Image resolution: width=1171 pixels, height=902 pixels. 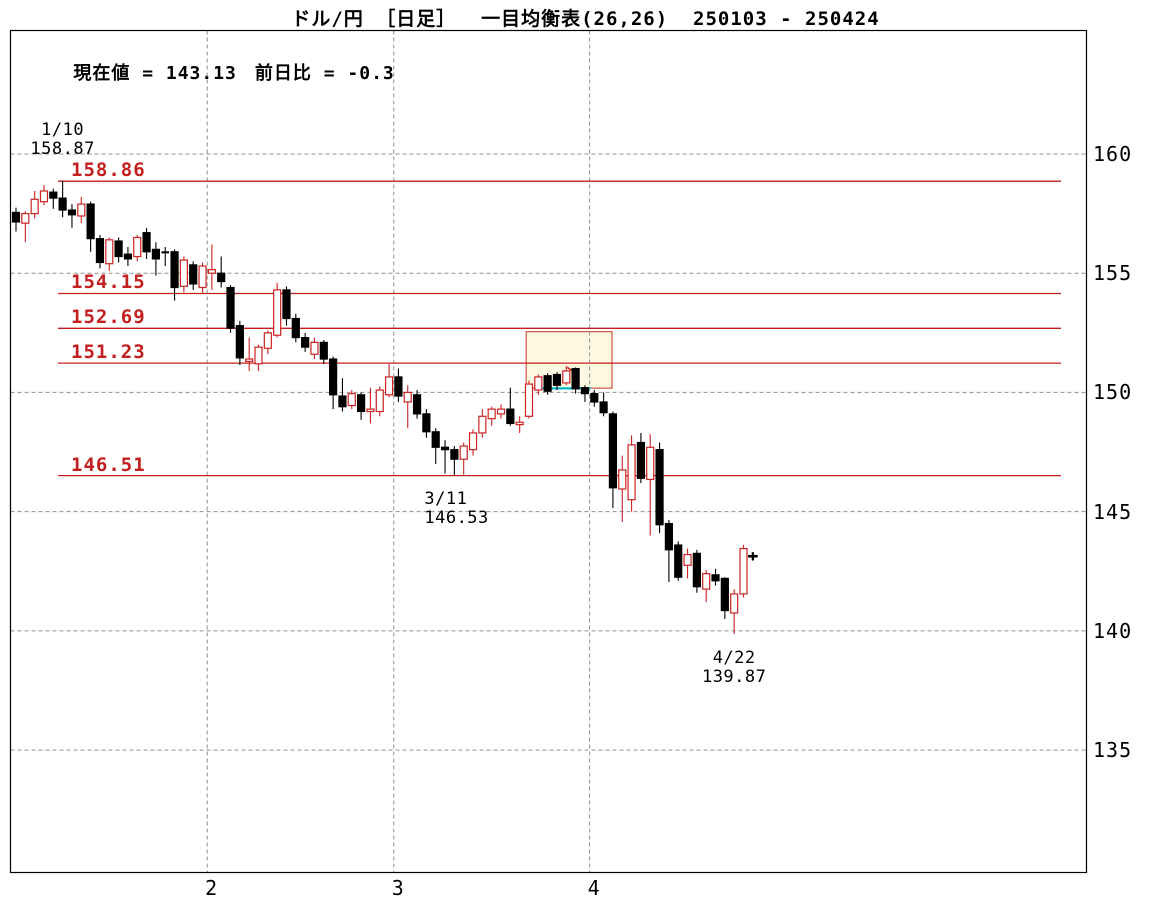 I want to click on candle-3/7, so click(x=435, y=446).